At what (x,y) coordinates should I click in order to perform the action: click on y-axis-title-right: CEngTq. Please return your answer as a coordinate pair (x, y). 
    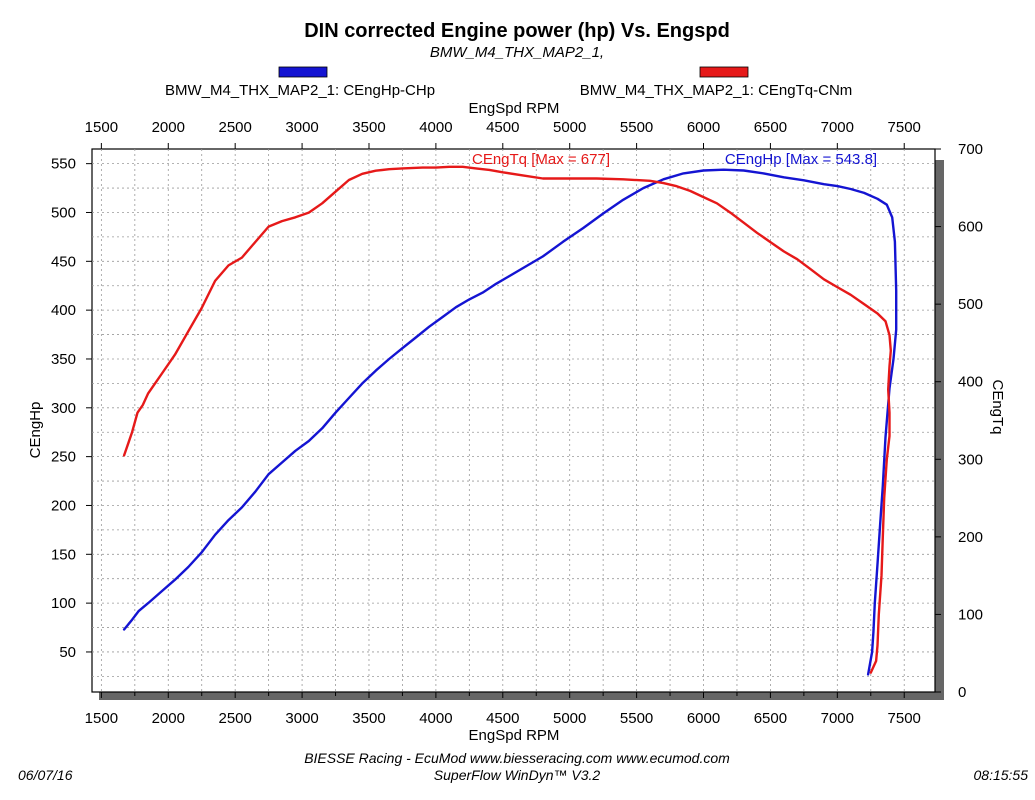
    Looking at the image, I should click on (997, 406).